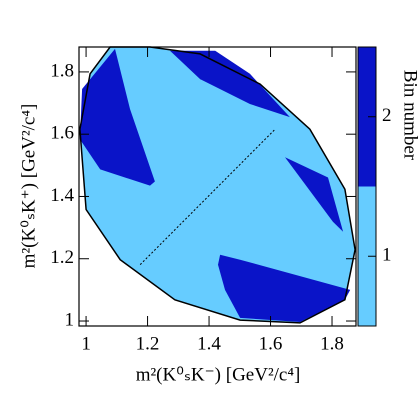  Describe the element at coordinates (86, 343) in the screenshot. I see `x-tick-label: 1` at that location.